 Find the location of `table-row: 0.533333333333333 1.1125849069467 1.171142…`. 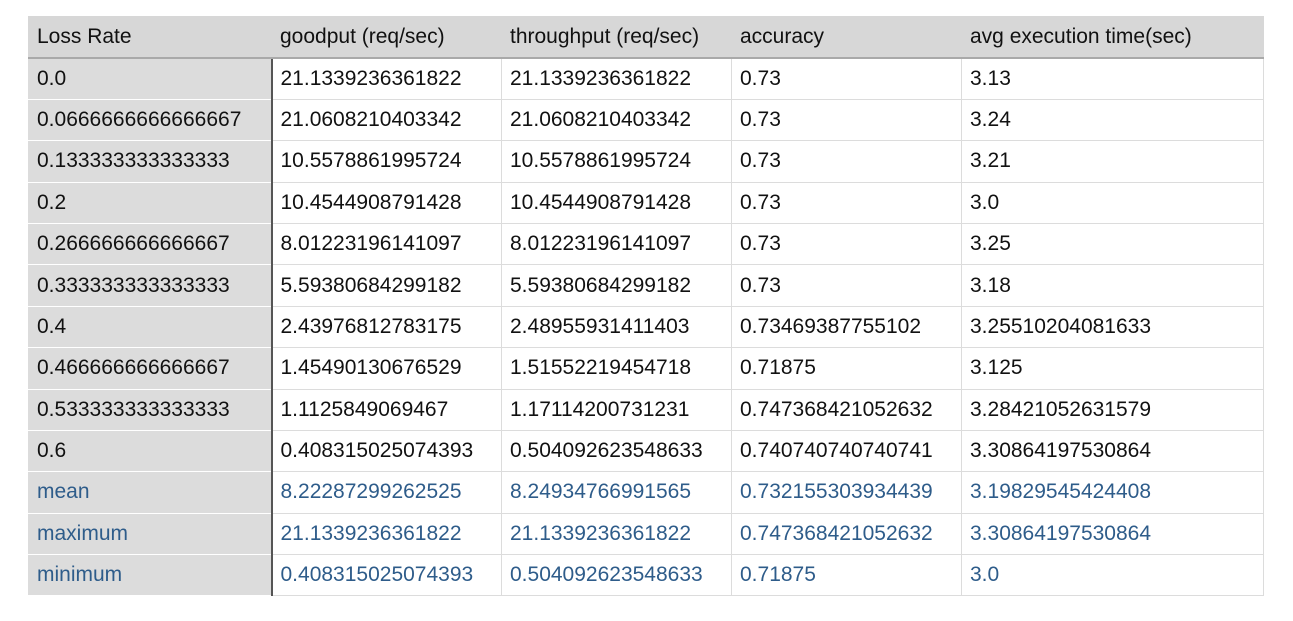

table-row: 0.533333333333333 1.1125849069467 1.171142… is located at coordinates (646, 409).